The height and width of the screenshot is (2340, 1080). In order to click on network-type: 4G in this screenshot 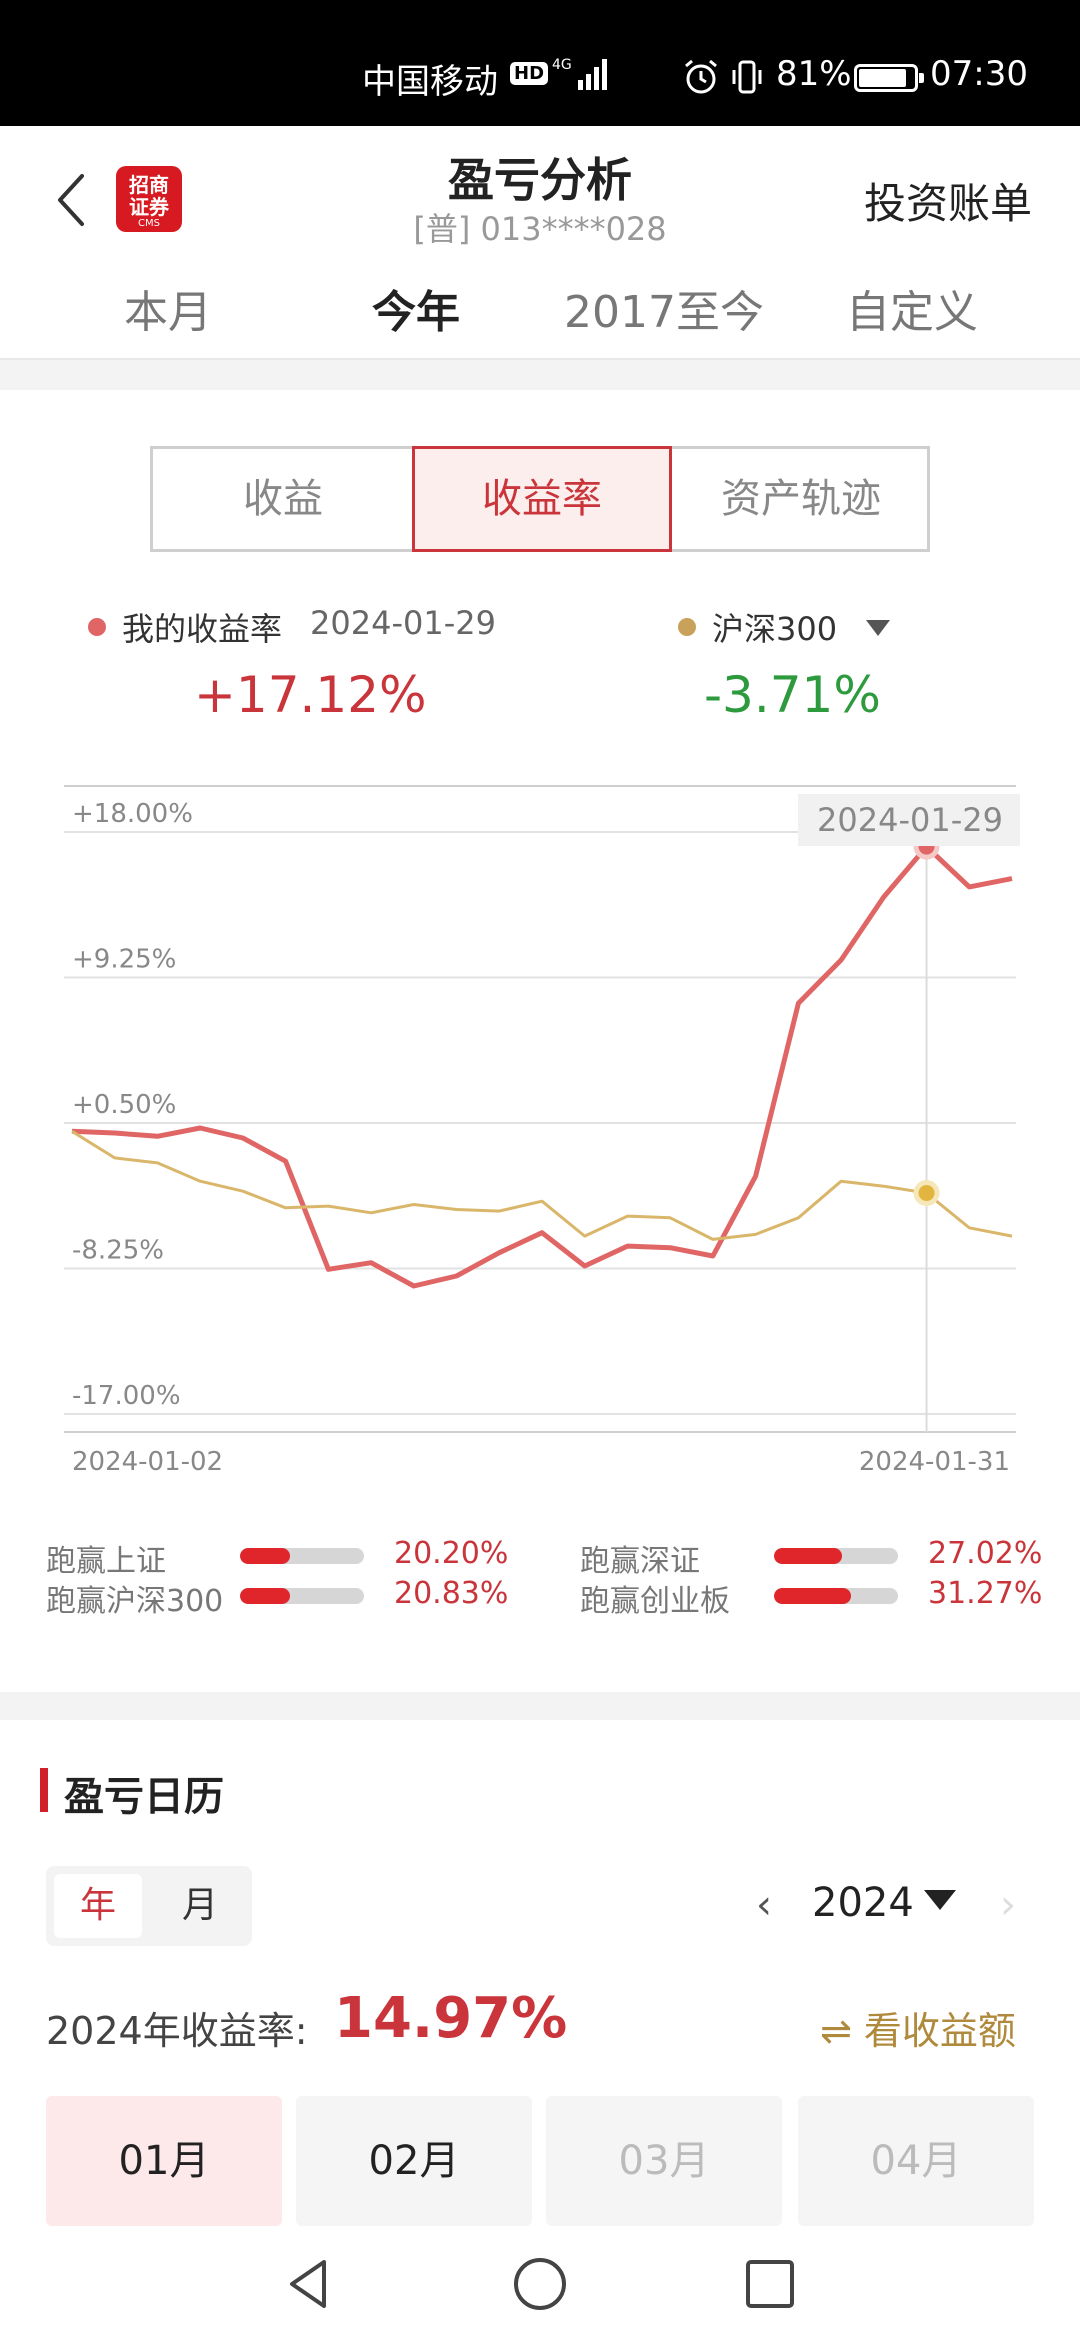, I will do `click(562, 65)`.